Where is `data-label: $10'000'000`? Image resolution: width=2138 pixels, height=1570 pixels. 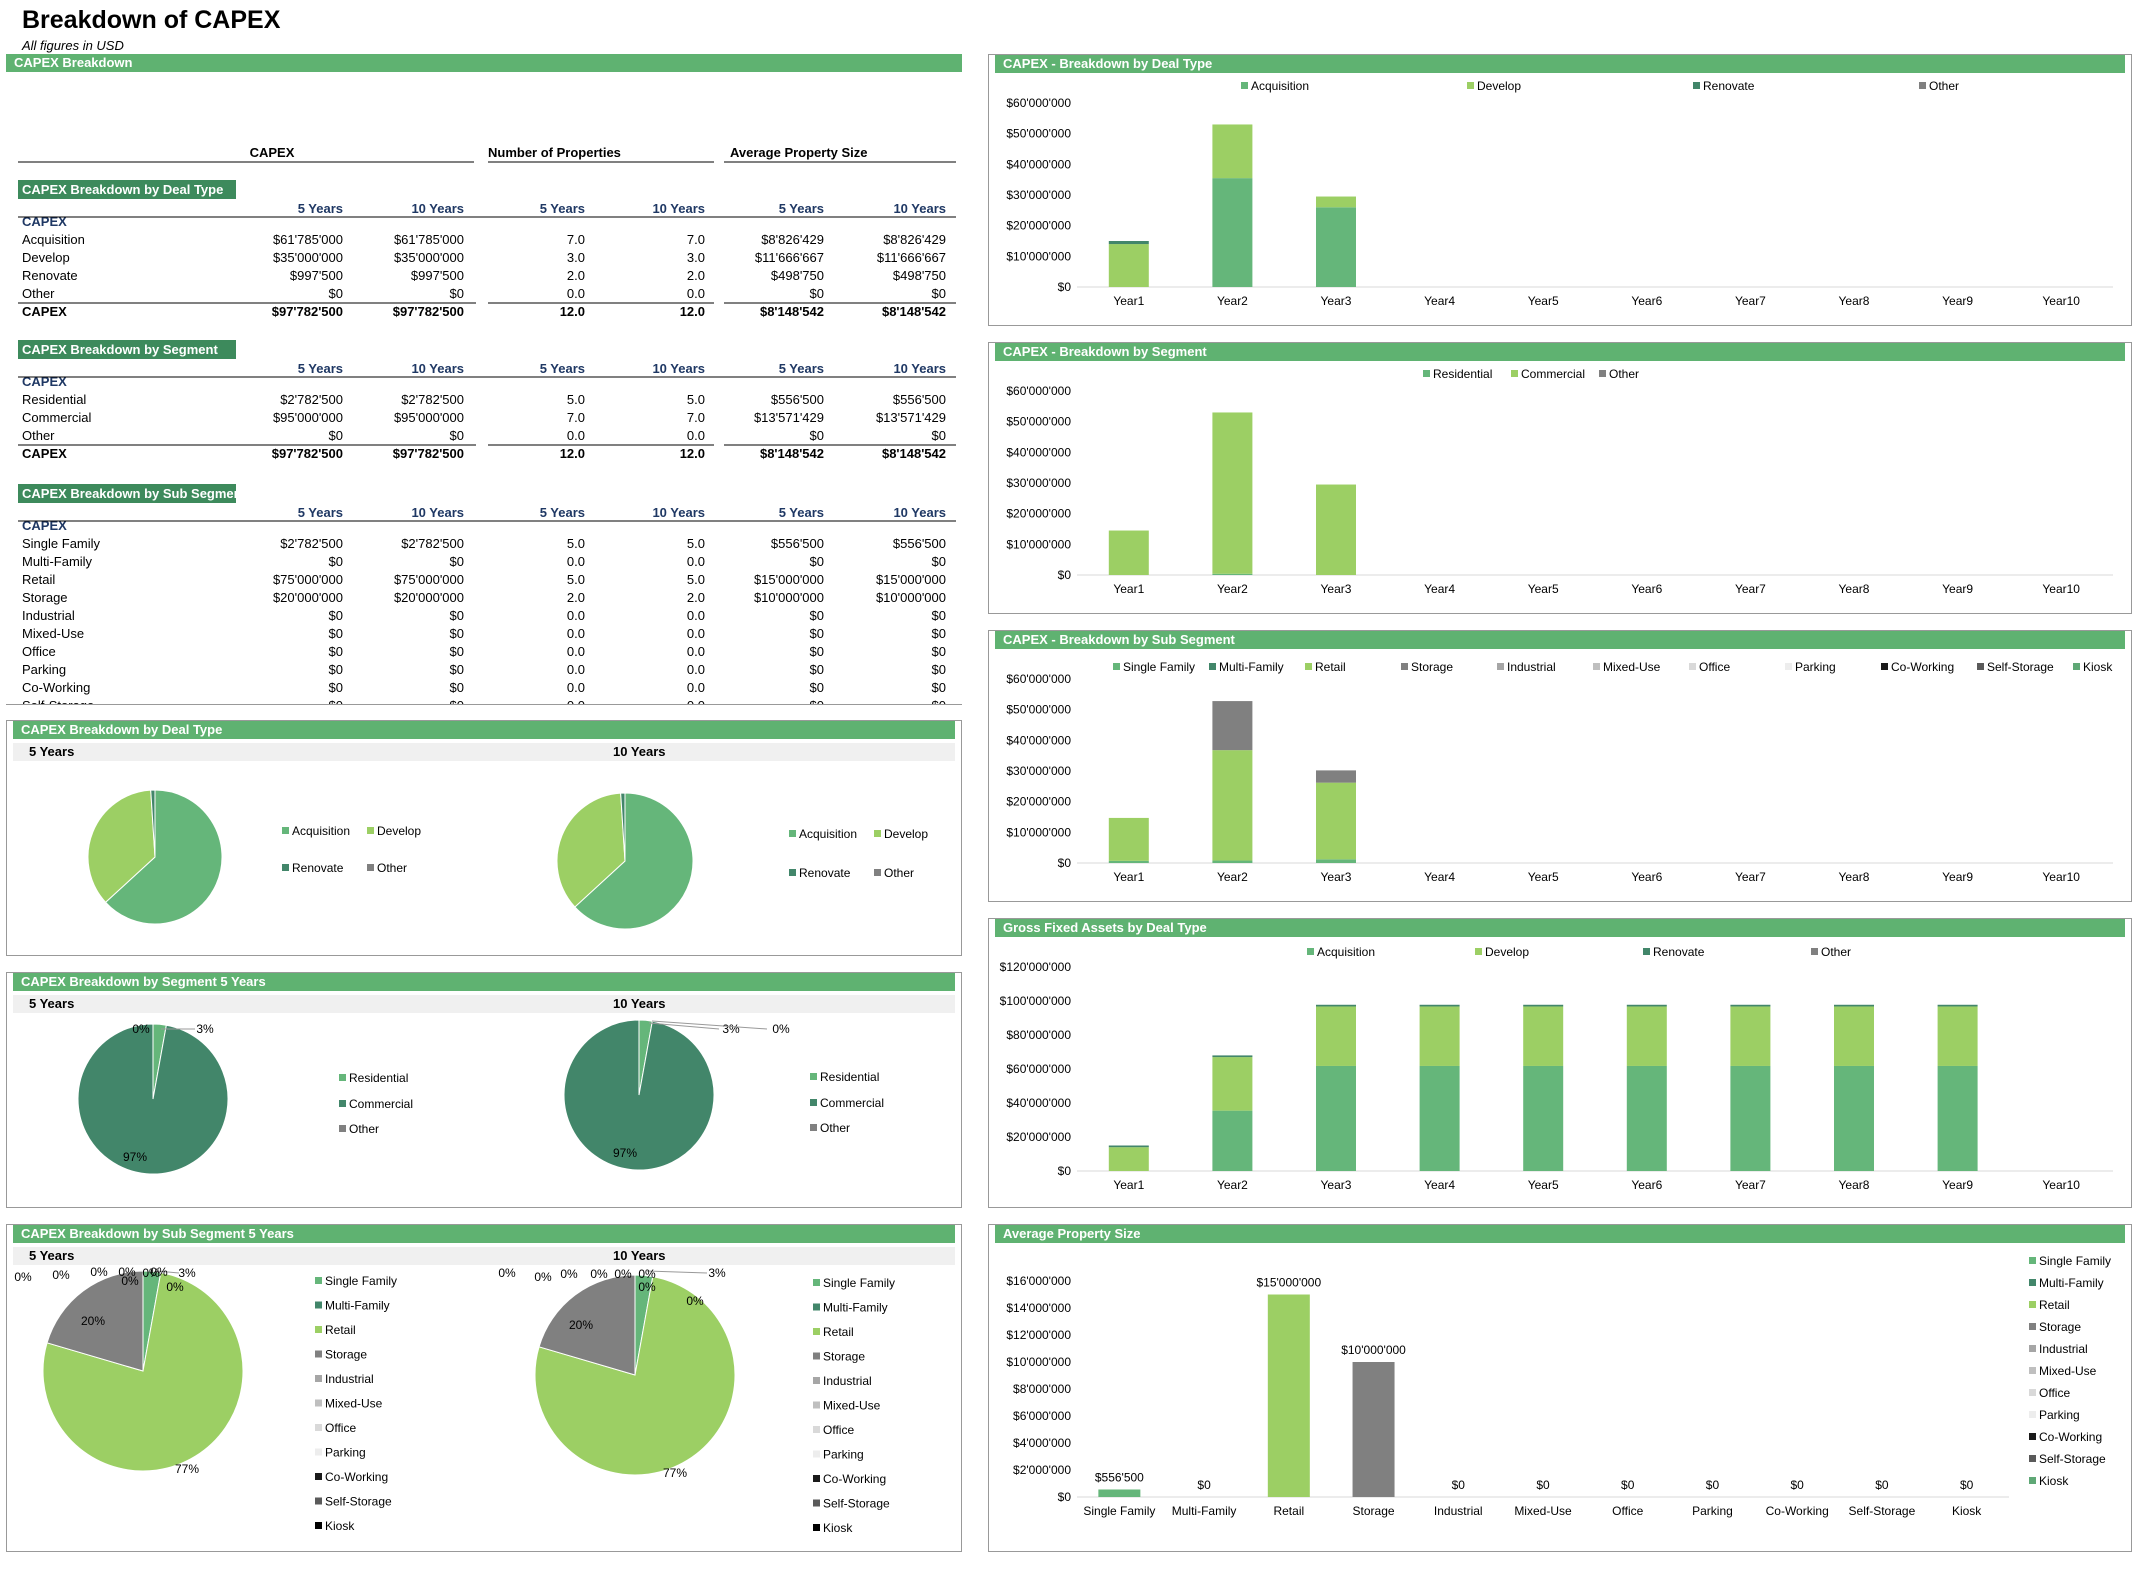 data-label: $10'000'000 is located at coordinates (1373, 1350).